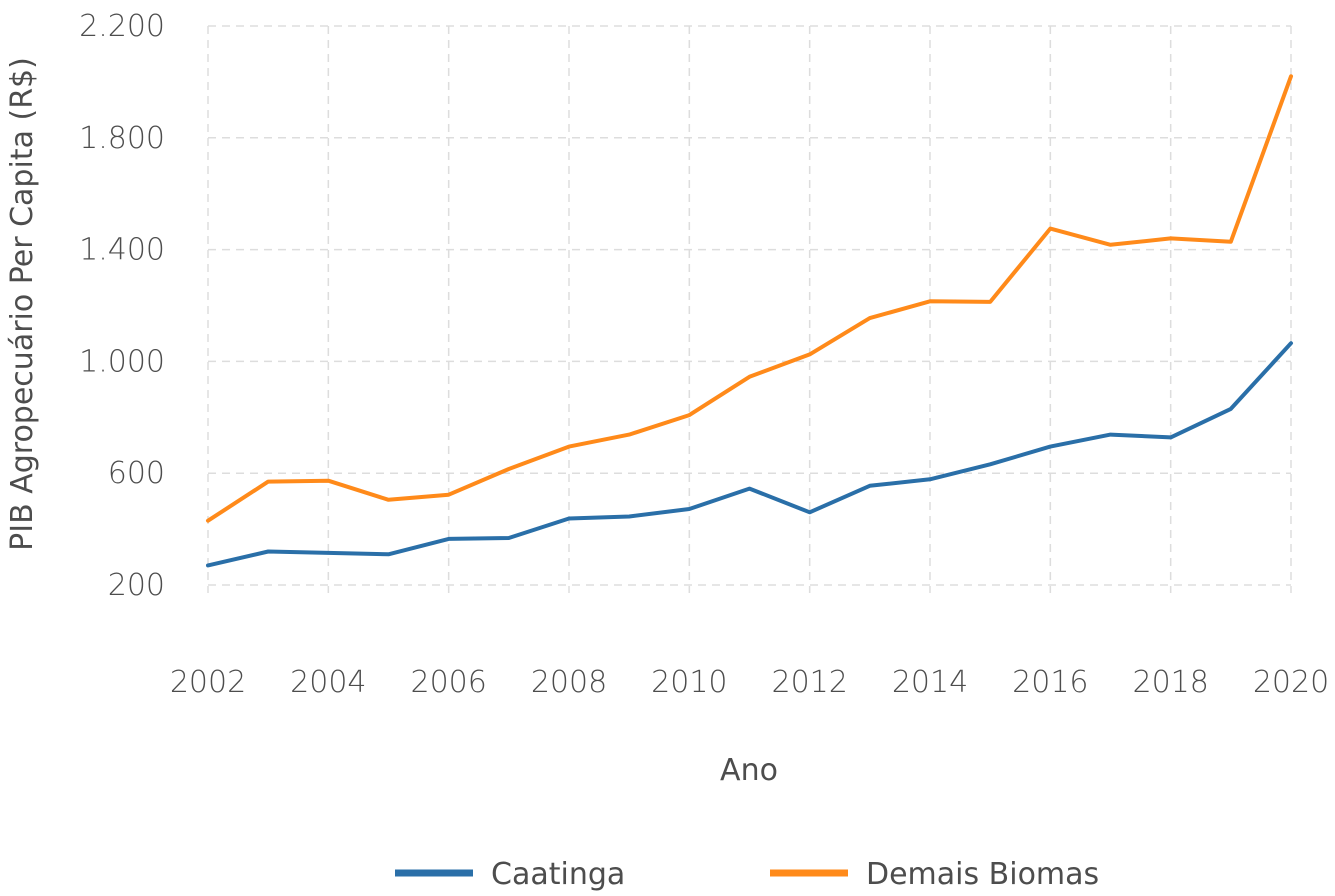  What do you see at coordinates (122, 138) in the screenshot?
I see `y-tick-label: 1.800` at bounding box center [122, 138].